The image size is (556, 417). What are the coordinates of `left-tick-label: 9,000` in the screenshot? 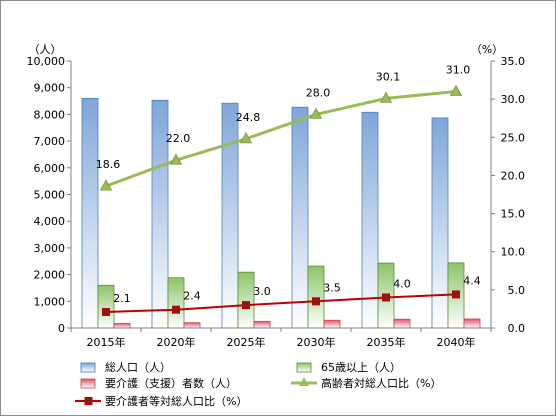 It's located at (50, 88).